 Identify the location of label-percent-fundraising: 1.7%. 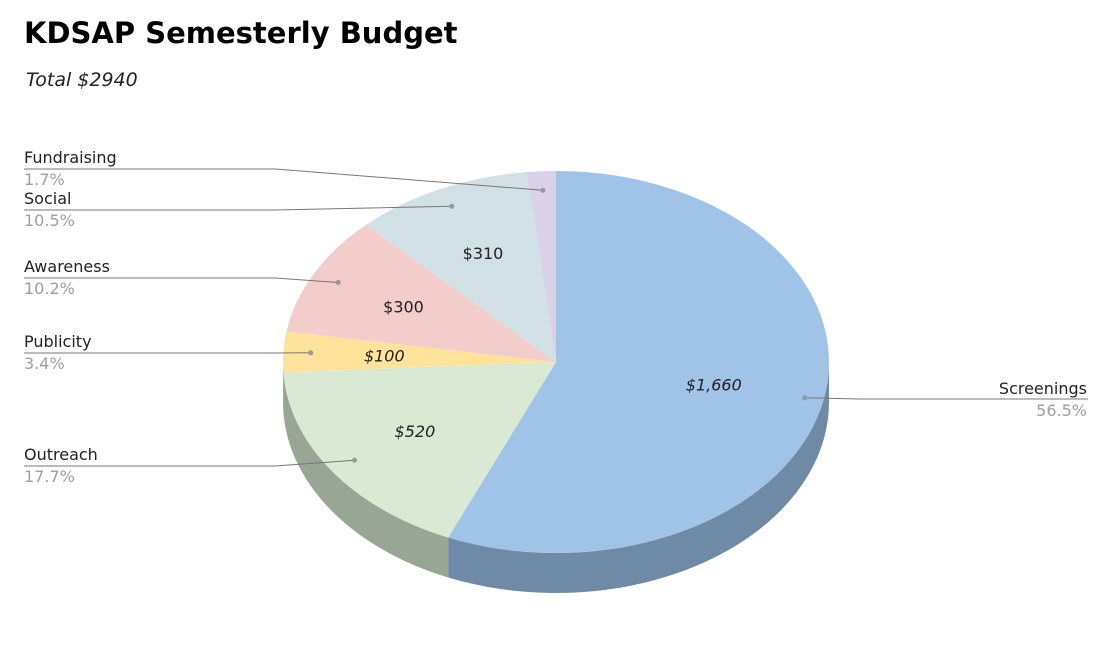
(44, 179).